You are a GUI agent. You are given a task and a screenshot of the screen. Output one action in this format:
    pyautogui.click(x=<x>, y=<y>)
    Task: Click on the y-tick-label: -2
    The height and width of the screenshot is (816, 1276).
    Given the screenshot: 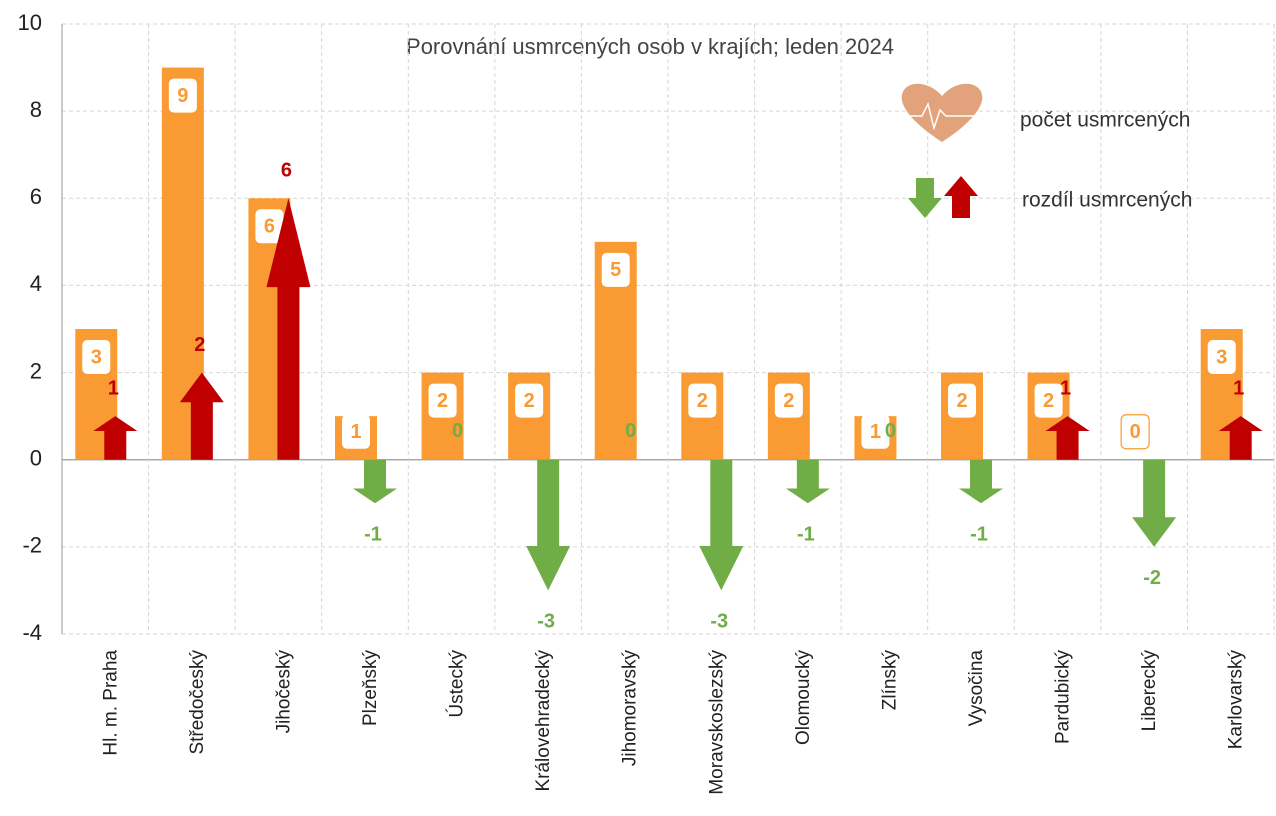 What is the action you would take?
    pyautogui.click(x=32, y=545)
    